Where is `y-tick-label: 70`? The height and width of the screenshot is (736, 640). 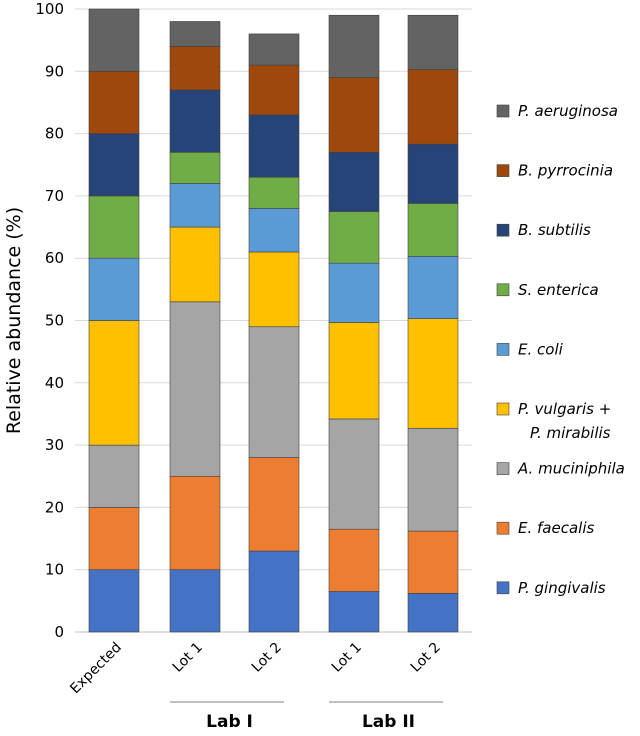
y-tick-label: 70 is located at coordinates (54, 196).